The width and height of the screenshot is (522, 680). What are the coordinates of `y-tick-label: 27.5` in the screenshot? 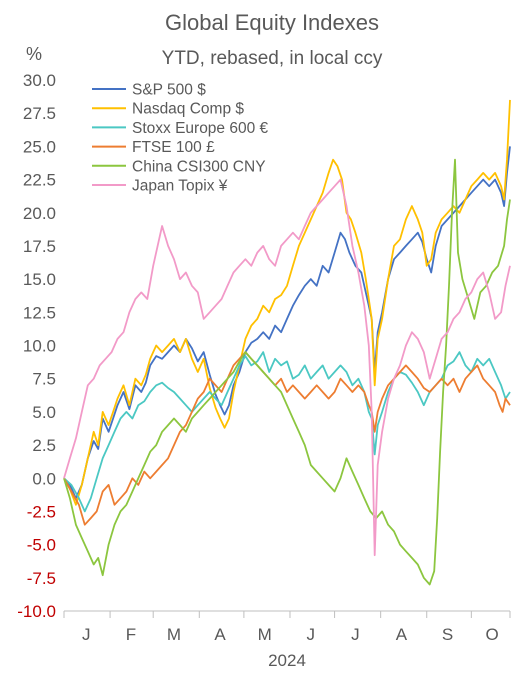 It's located at (39, 113).